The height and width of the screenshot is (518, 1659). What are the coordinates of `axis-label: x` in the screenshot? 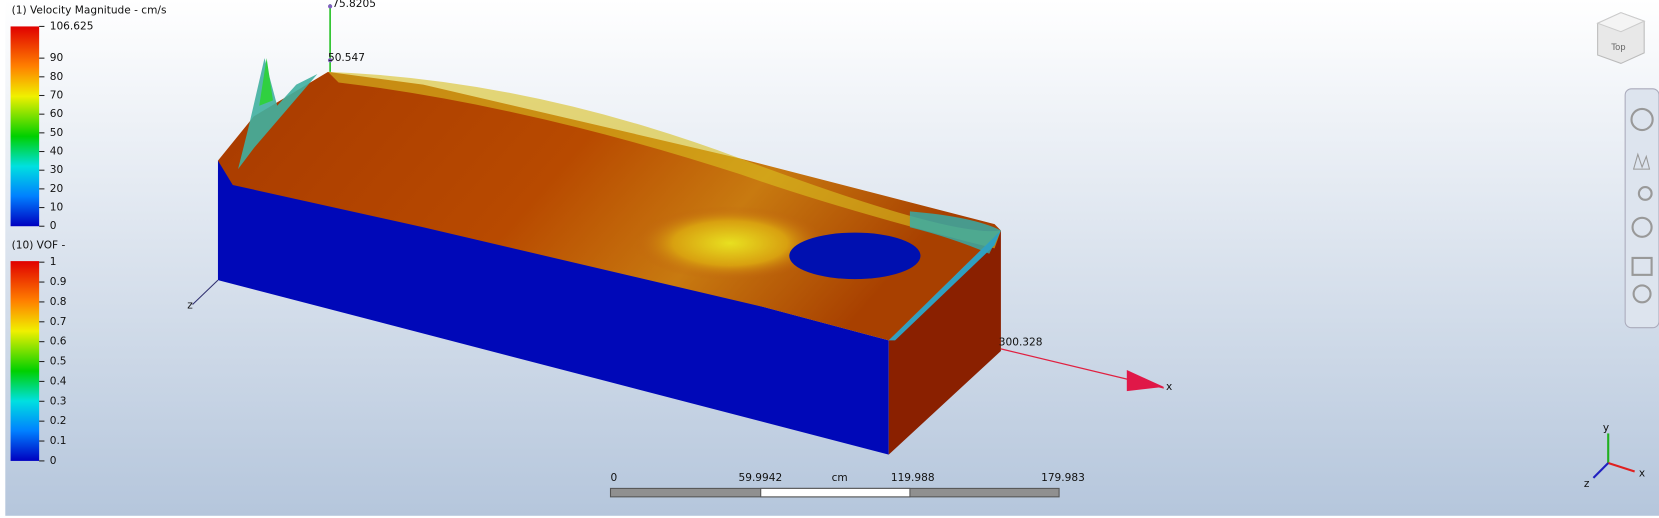 It's located at (1169, 387).